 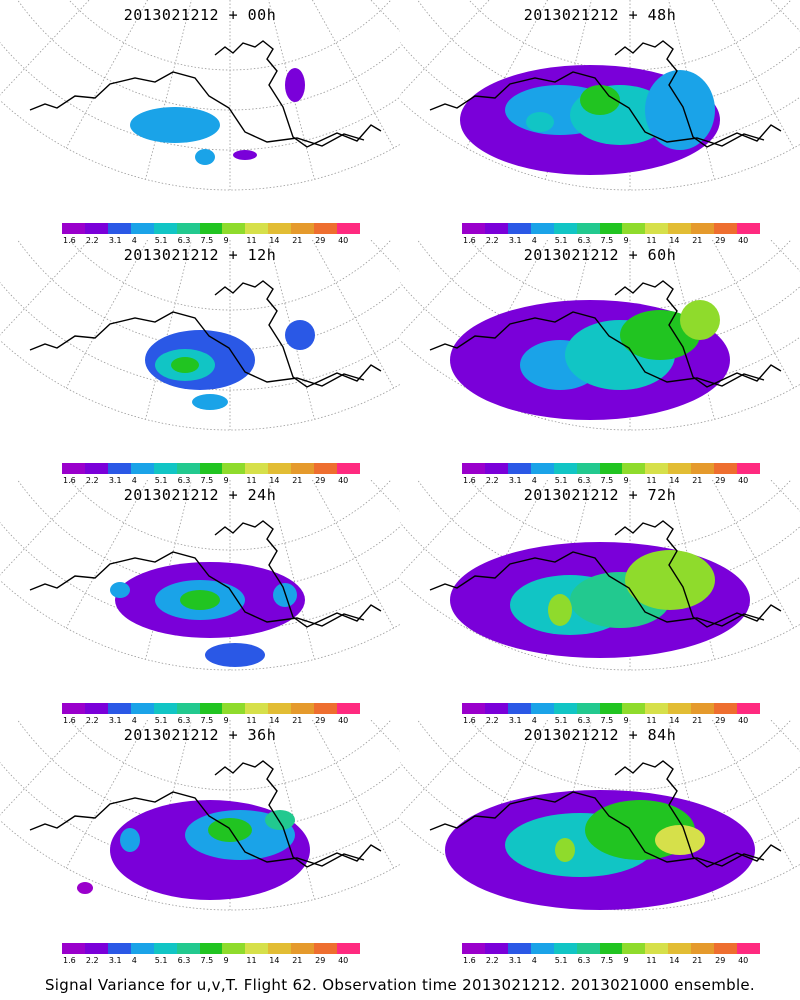 I want to click on colorbar-label: 40, so click(x=743, y=480).